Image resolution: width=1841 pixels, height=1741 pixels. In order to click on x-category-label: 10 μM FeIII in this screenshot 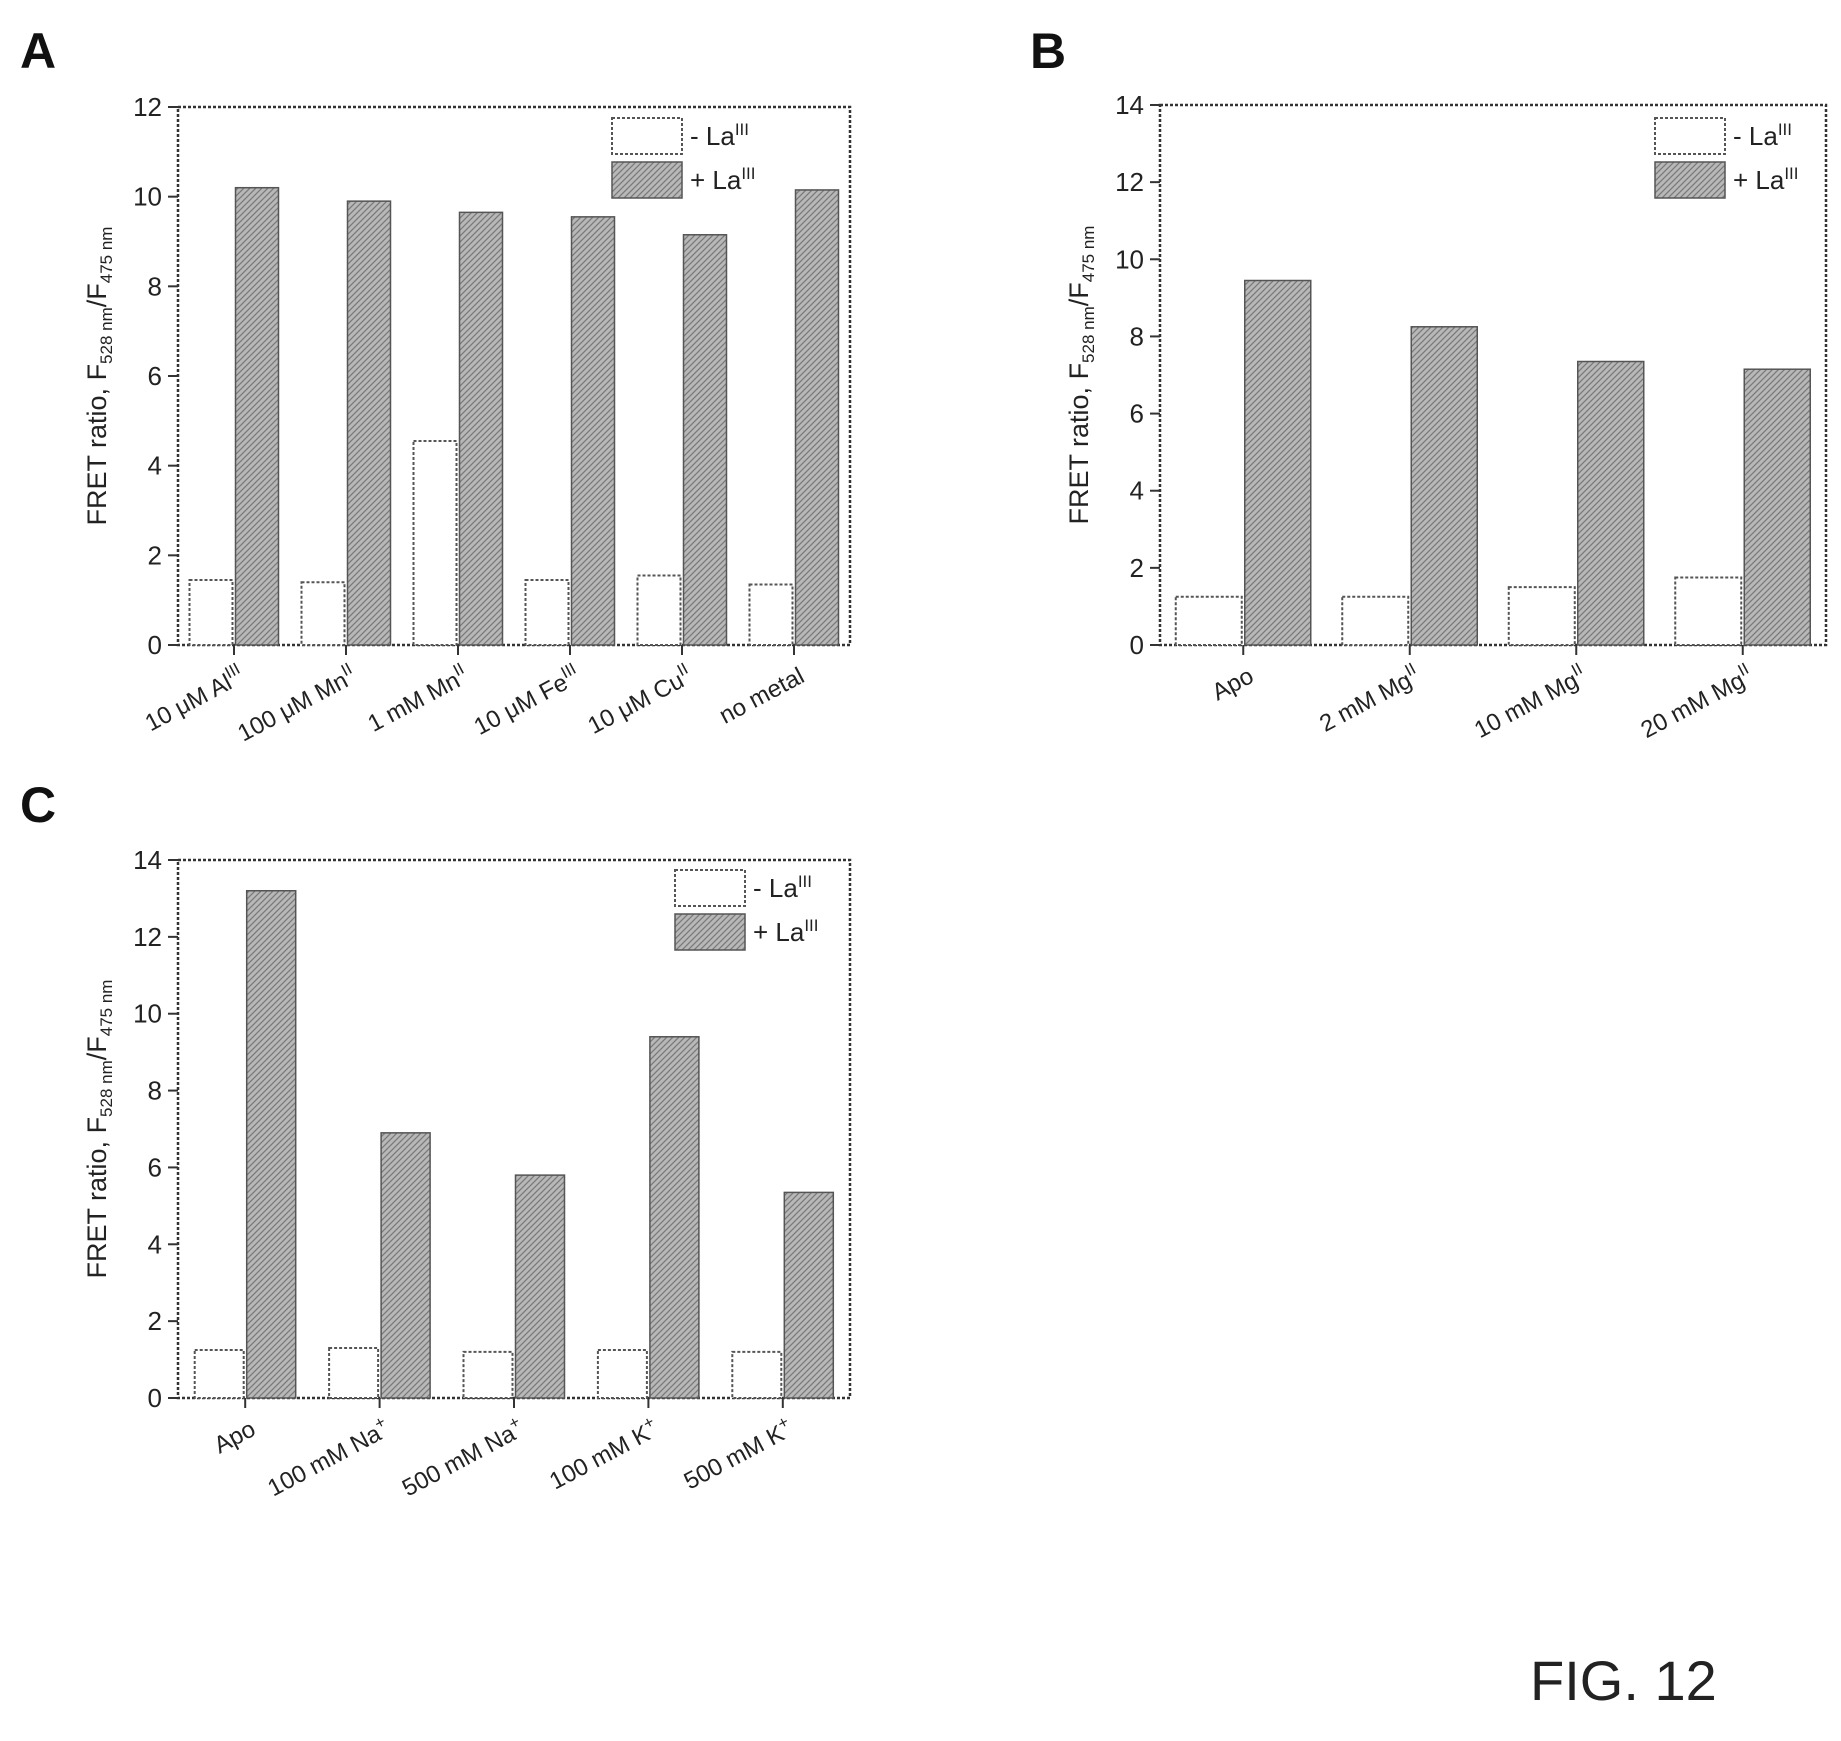, I will do `click(526, 700)`.